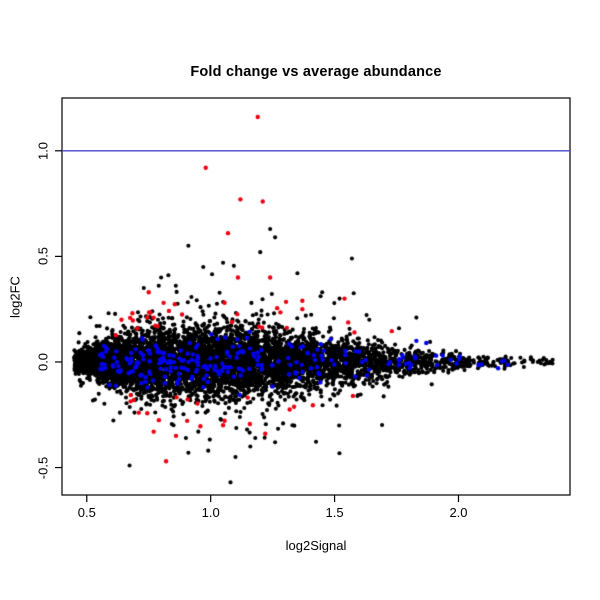 The width and height of the screenshot is (600, 600). What do you see at coordinates (43, 467) in the screenshot?
I see `y-tick-label: -0.5` at bounding box center [43, 467].